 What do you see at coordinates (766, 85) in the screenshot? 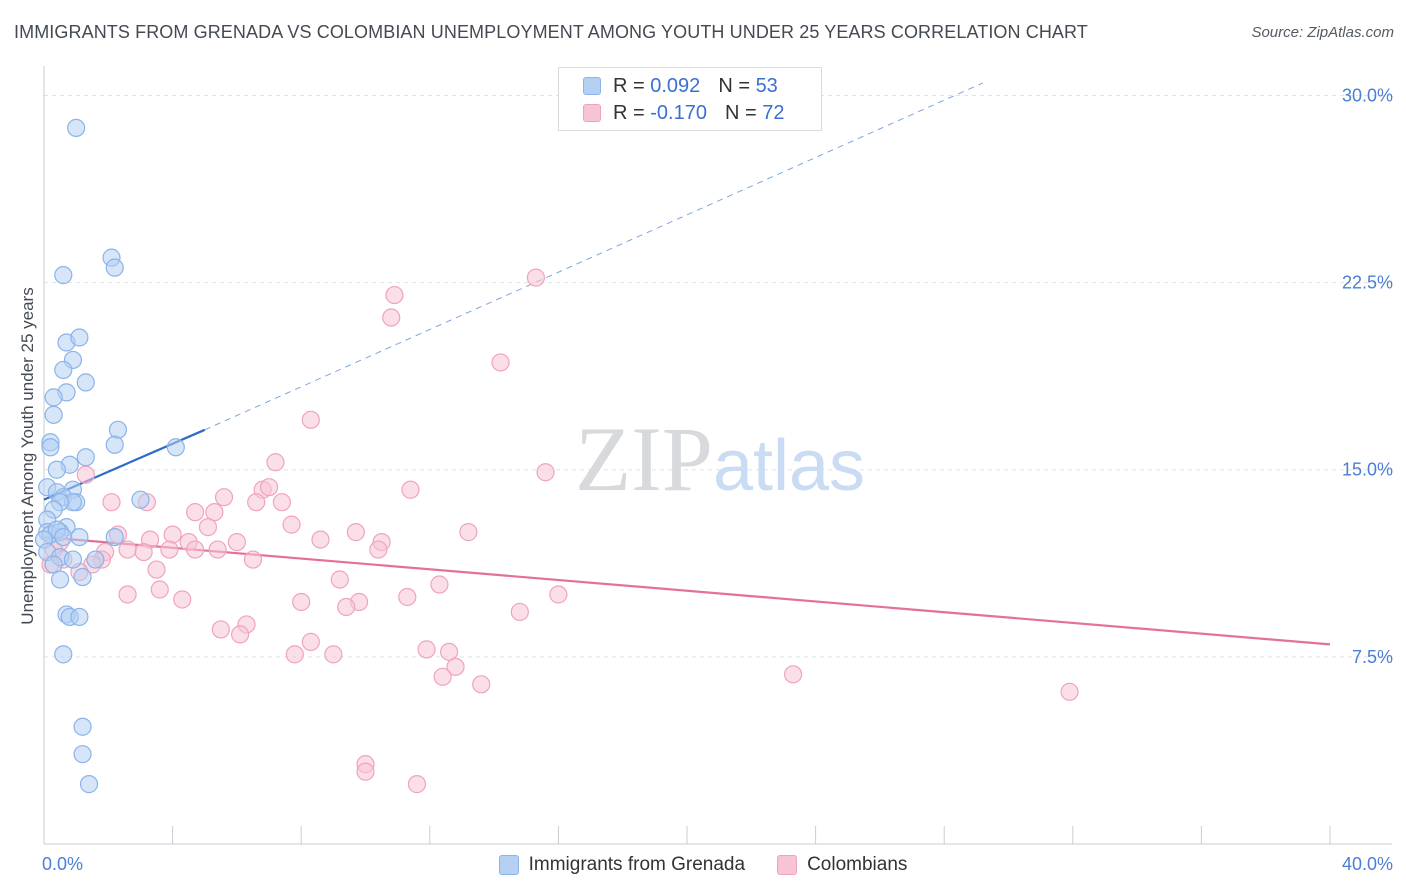
I see `legend-n-value: 53` at bounding box center [766, 85].